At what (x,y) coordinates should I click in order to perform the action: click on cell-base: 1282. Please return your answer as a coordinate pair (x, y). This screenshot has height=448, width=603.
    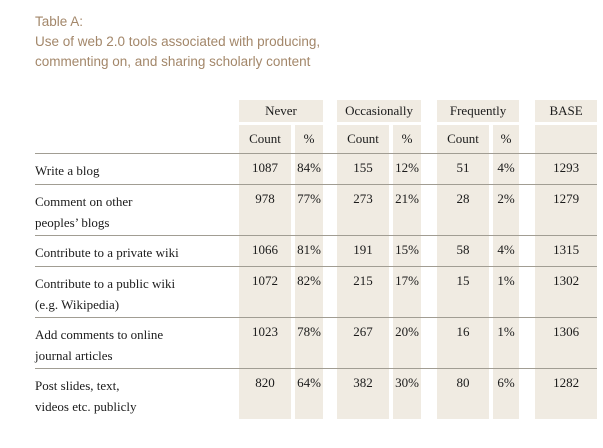
    Looking at the image, I should click on (566, 393).